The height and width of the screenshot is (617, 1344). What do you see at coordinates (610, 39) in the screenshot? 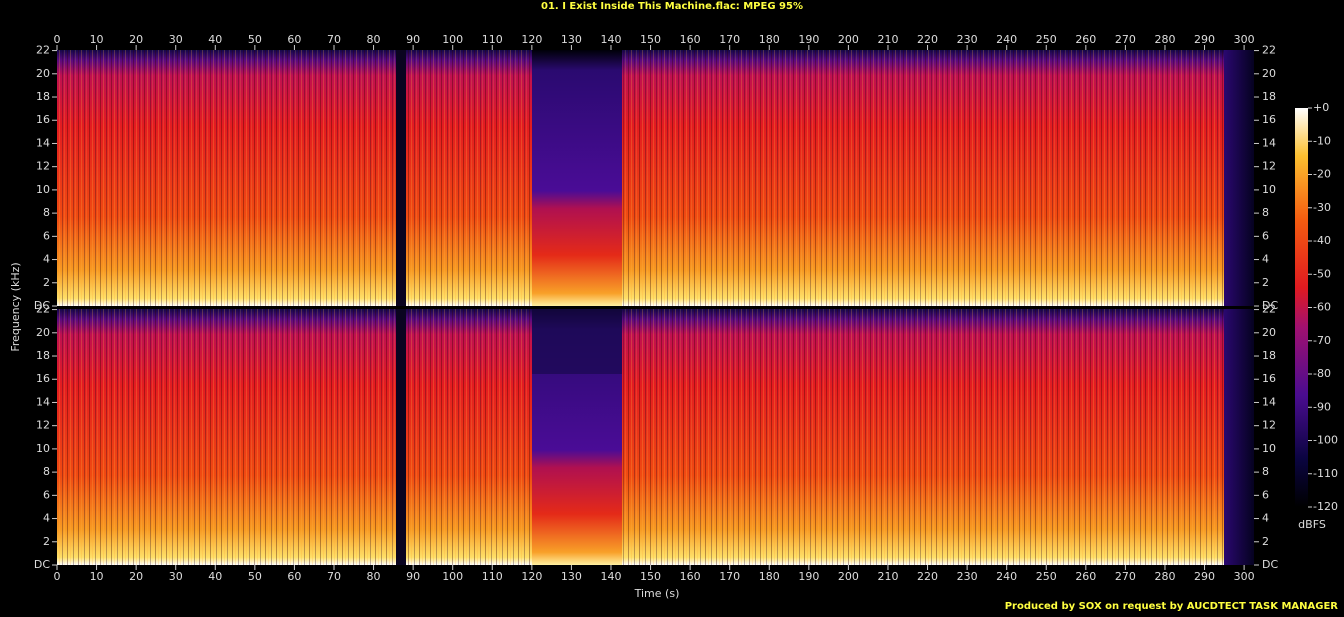
I see `x-tick-label: 140` at bounding box center [610, 39].